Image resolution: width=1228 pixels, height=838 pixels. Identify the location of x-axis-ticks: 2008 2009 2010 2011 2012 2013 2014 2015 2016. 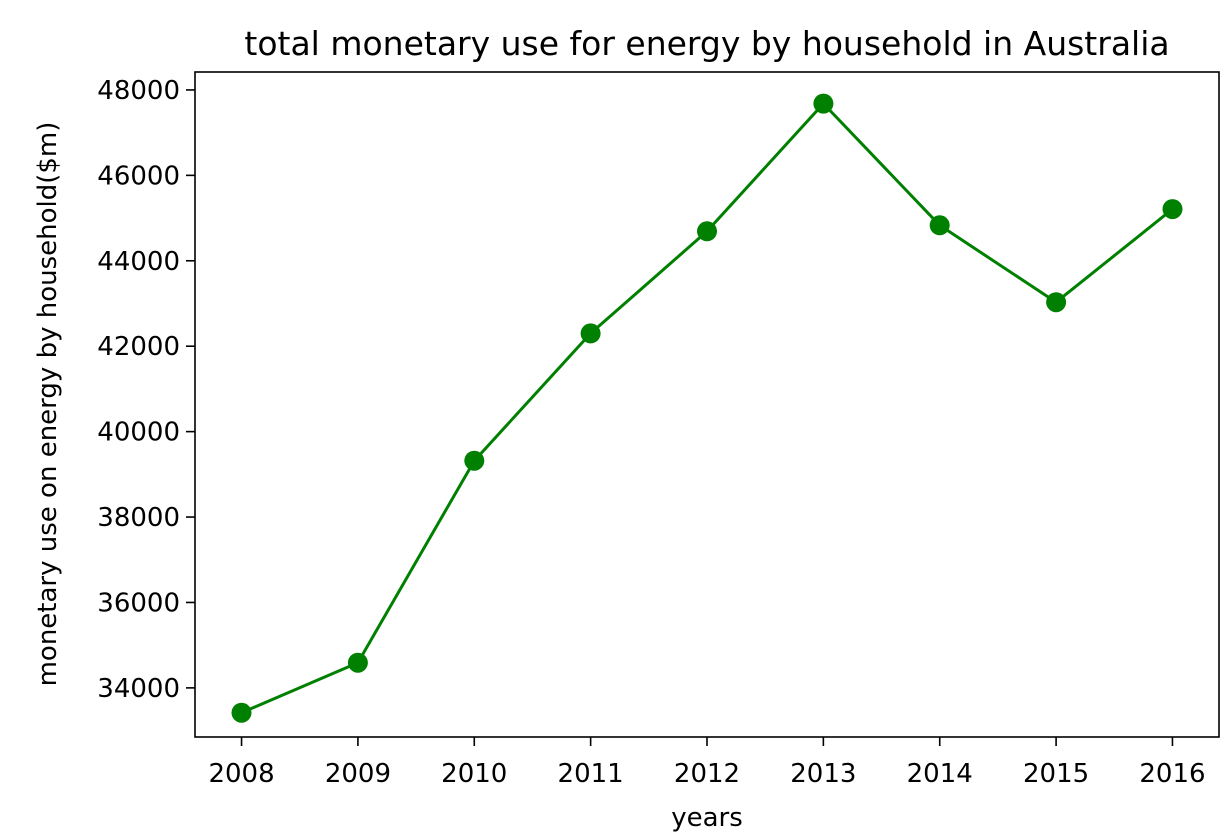
(707, 763).